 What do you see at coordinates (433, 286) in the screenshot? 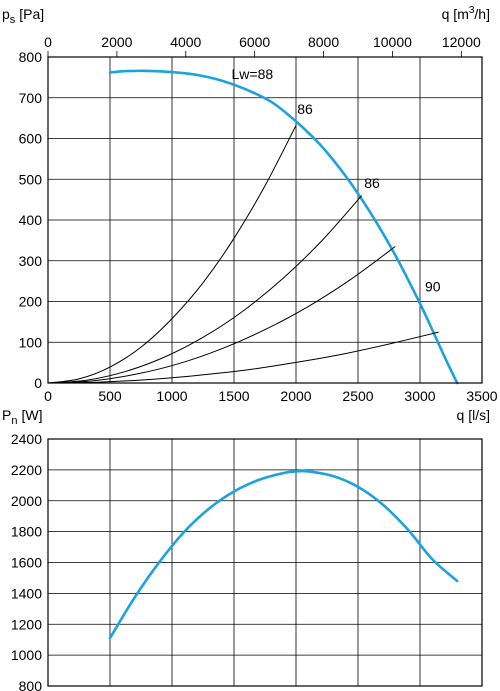
I see `sound-power-label: 90` at bounding box center [433, 286].